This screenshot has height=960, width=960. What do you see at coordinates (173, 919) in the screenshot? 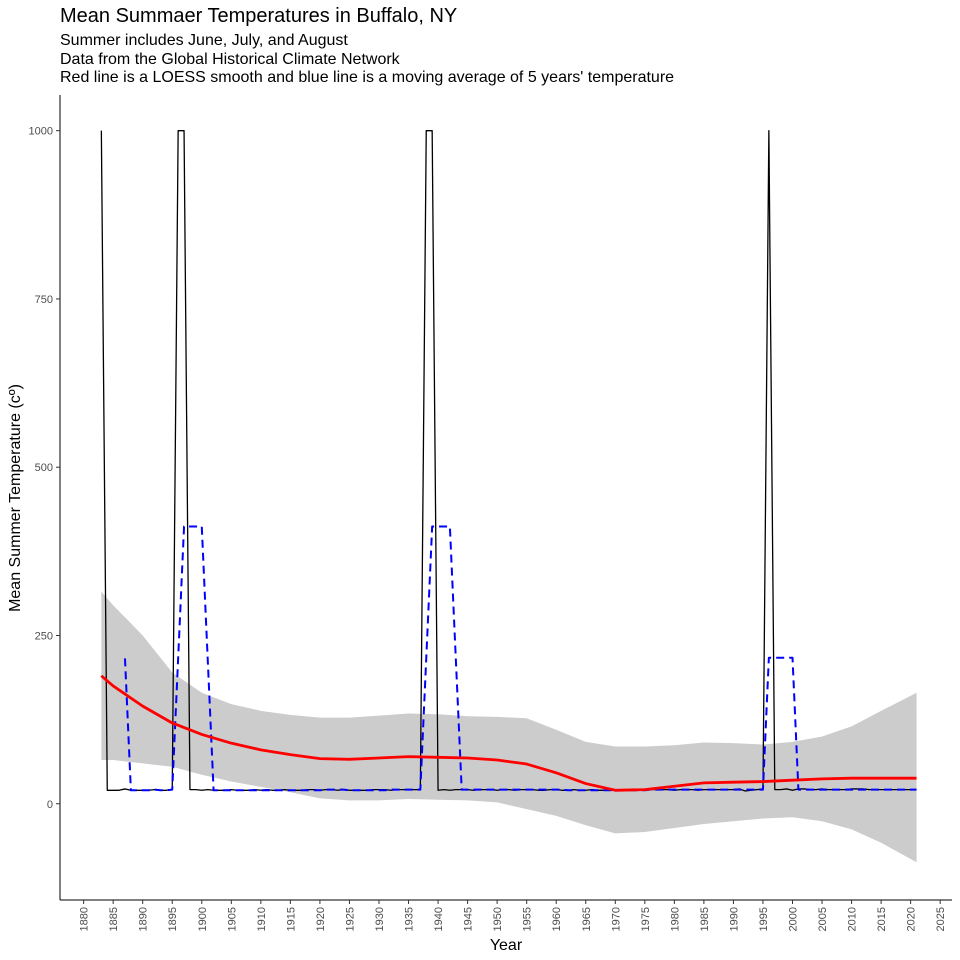
I see `x-tick-label: 1895` at bounding box center [173, 919].